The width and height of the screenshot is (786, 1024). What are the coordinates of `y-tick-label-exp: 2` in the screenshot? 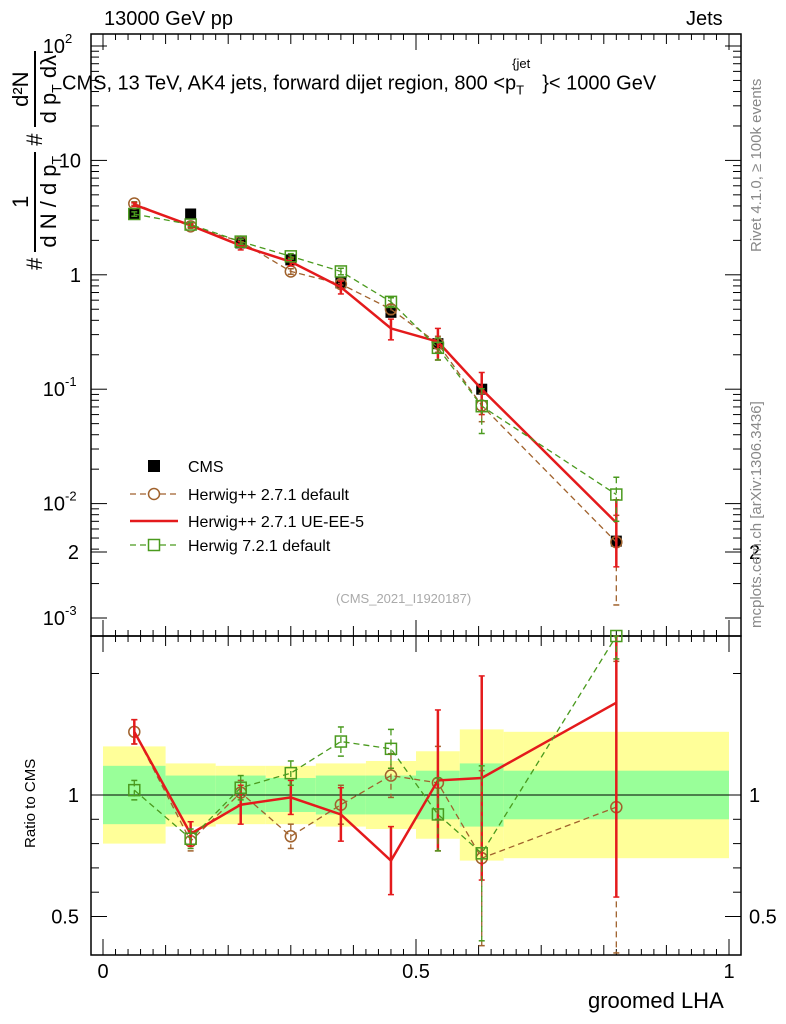 It's located at (68, 38).